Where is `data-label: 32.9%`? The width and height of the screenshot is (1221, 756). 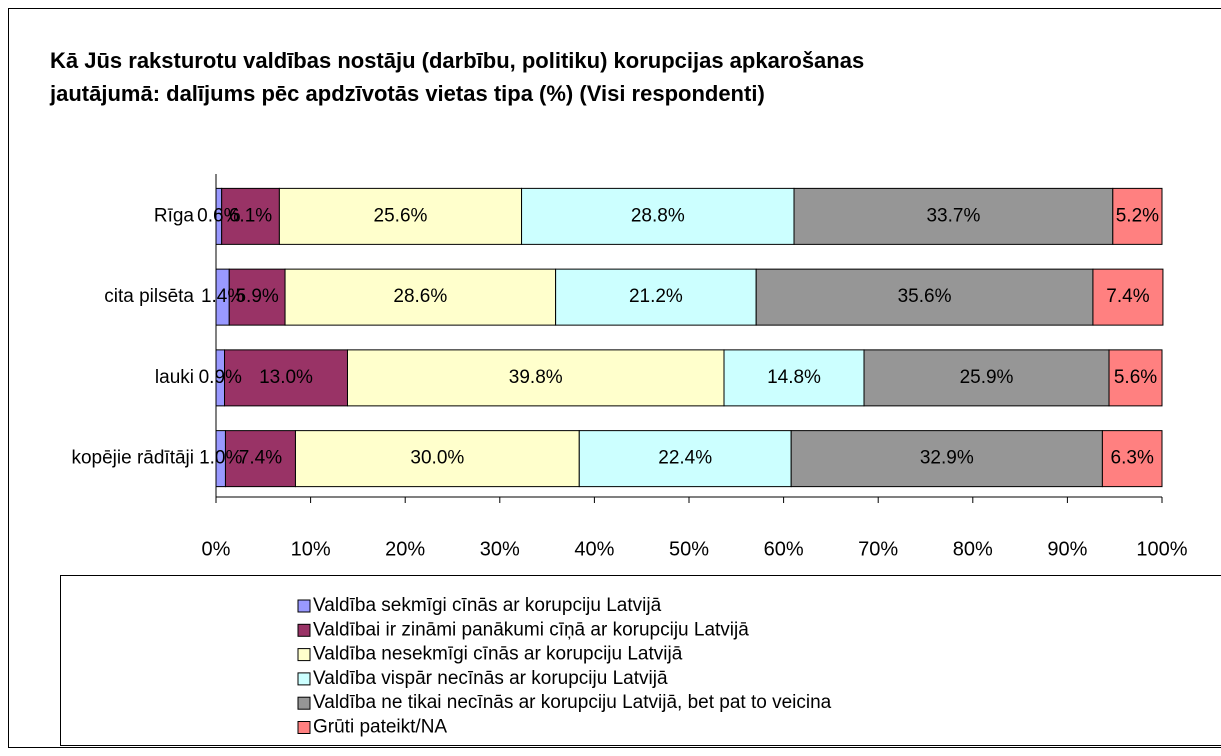 data-label: 32.9% is located at coordinates (947, 458).